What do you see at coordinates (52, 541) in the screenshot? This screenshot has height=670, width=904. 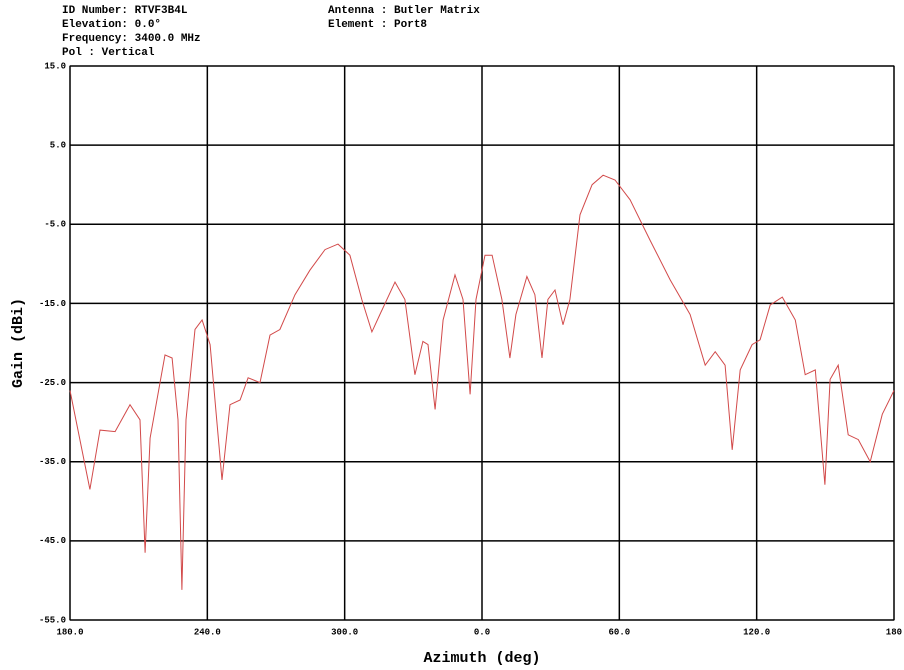 I see `y-tick-label: -45.0` at bounding box center [52, 541].